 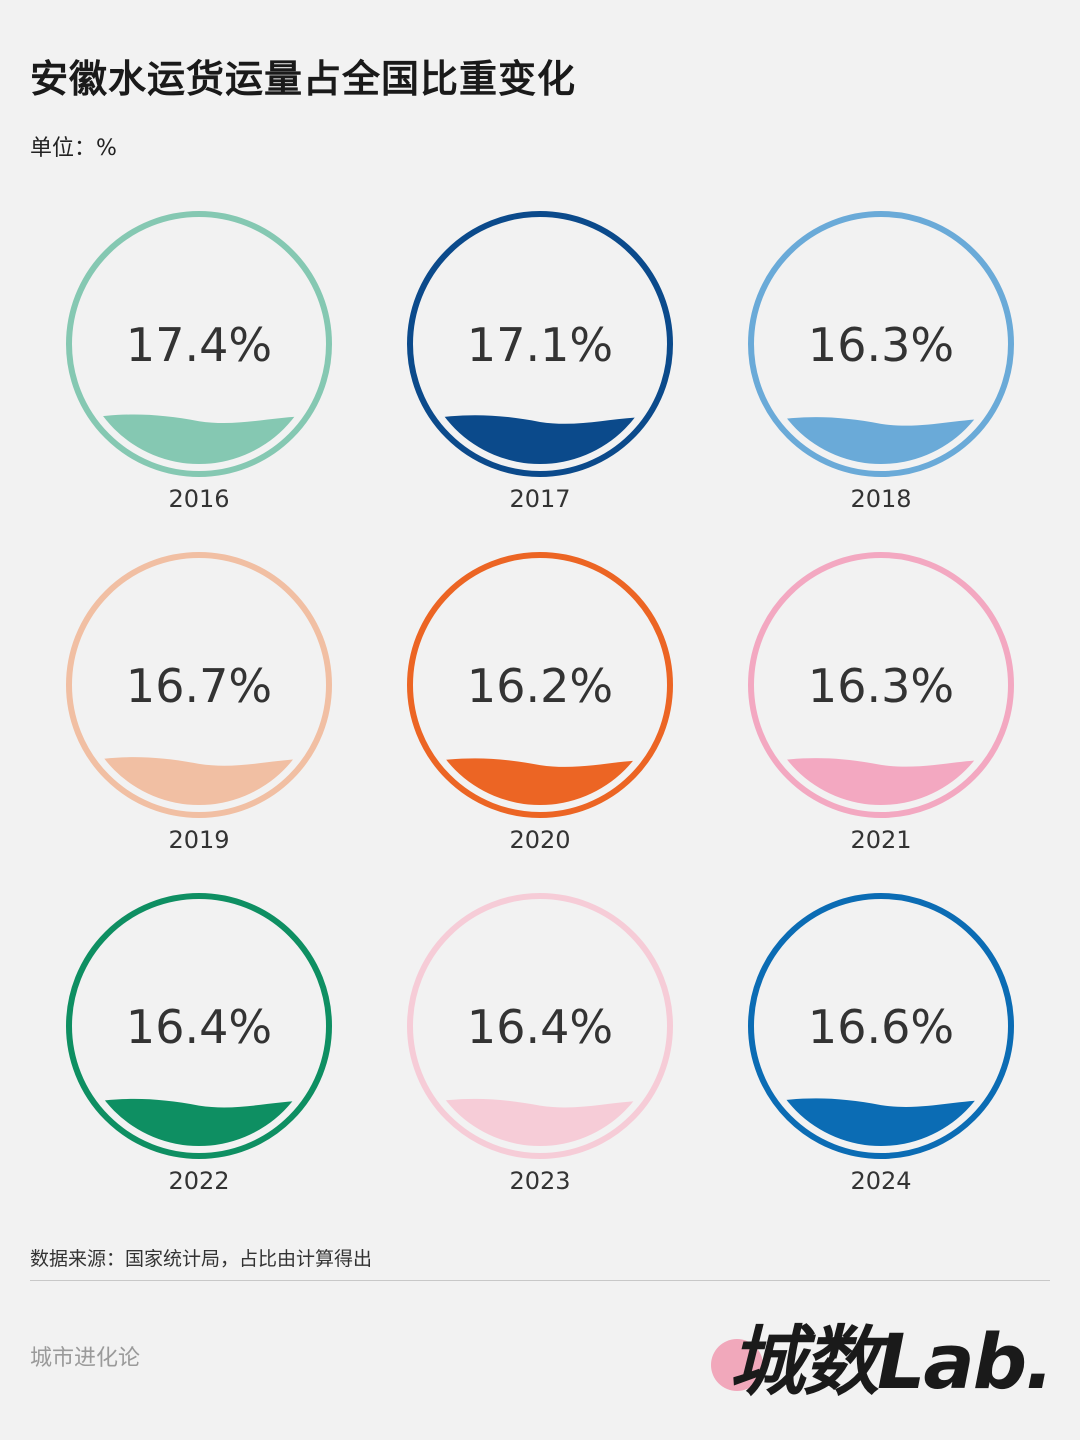 I want to click on gauge-2018: 16.3% 2018, so click(x=881, y=362).